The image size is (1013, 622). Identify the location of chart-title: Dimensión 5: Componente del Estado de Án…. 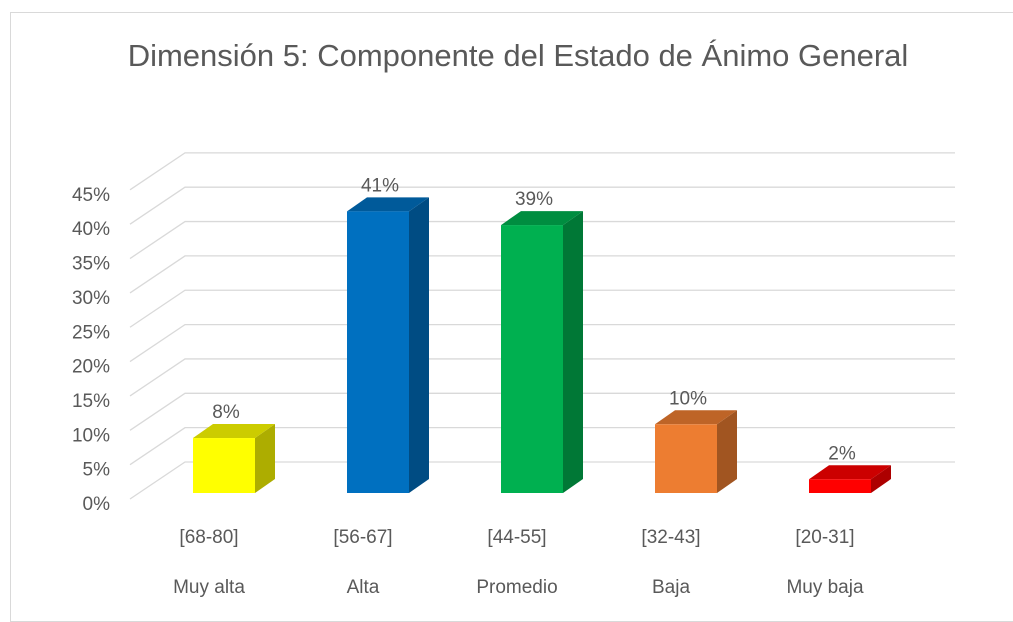
(518, 55).